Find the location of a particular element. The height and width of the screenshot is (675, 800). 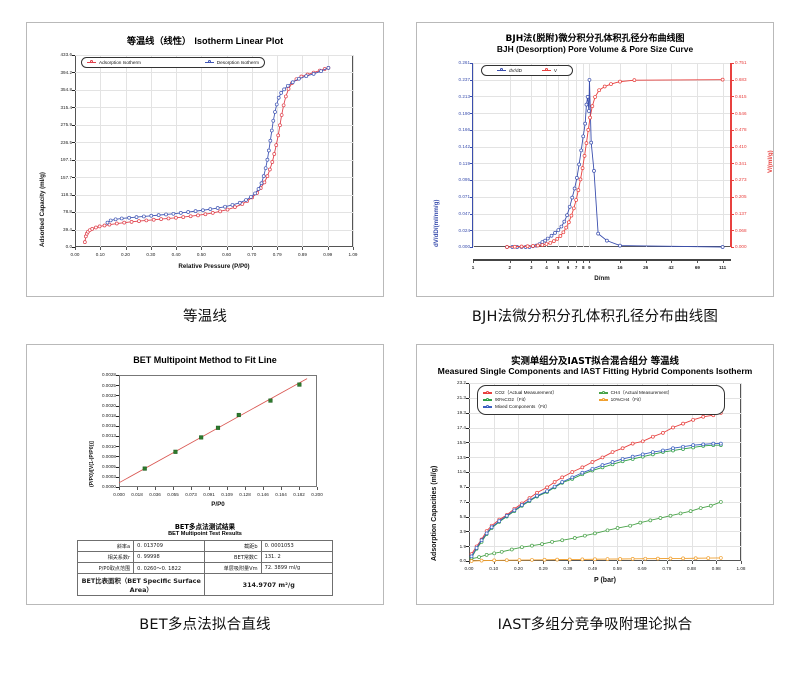

bjh-ytick: 0.119 is located at coordinates (464, 163).